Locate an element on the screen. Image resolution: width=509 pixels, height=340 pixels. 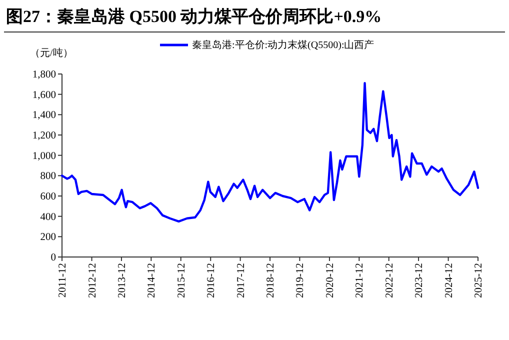
x-tick-label: 2018-12 is located at coordinates (271, 280).